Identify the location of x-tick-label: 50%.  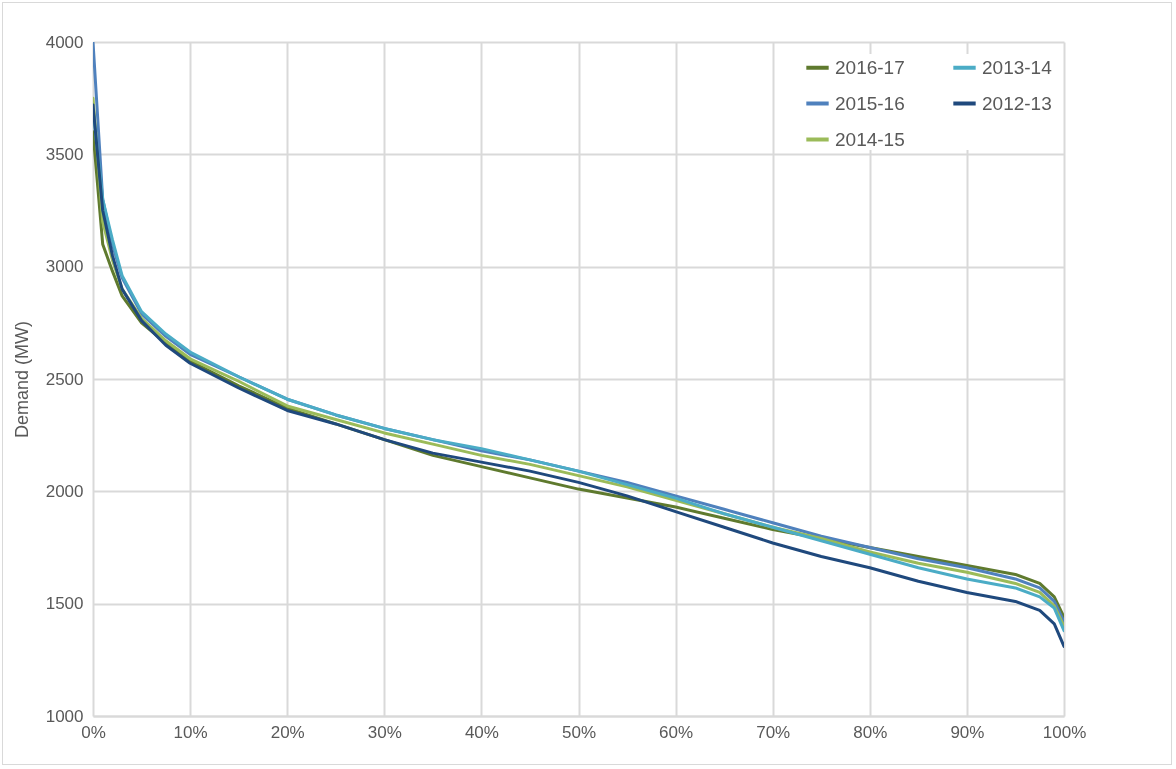
(579, 732).